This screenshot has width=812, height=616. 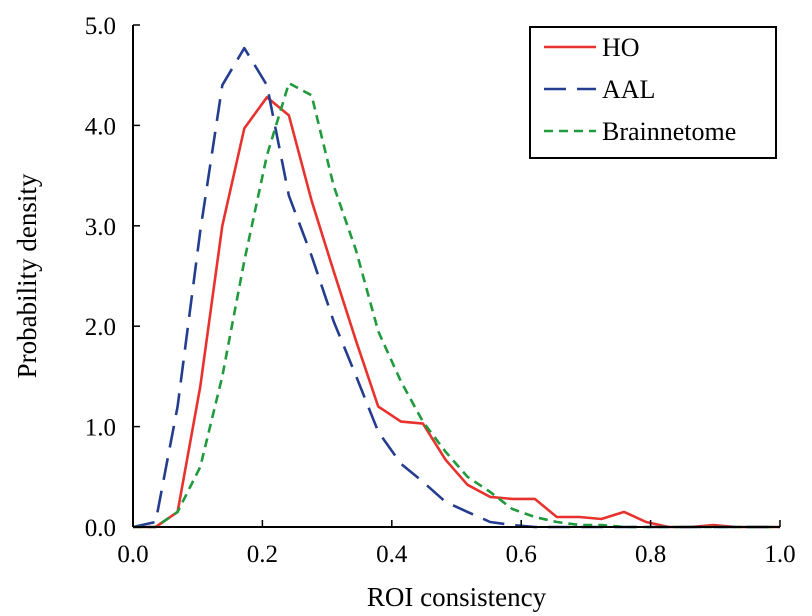 What do you see at coordinates (628, 89) in the screenshot?
I see `legend-label-aal: AAL` at bounding box center [628, 89].